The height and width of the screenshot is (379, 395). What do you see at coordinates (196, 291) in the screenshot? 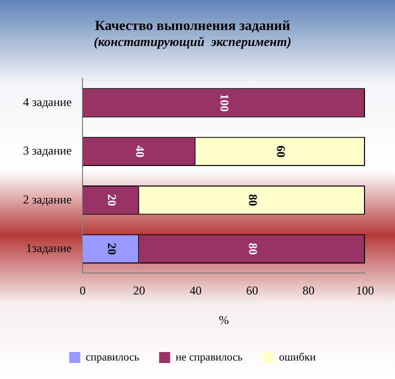
I see `x-tick-label: 40` at bounding box center [196, 291].